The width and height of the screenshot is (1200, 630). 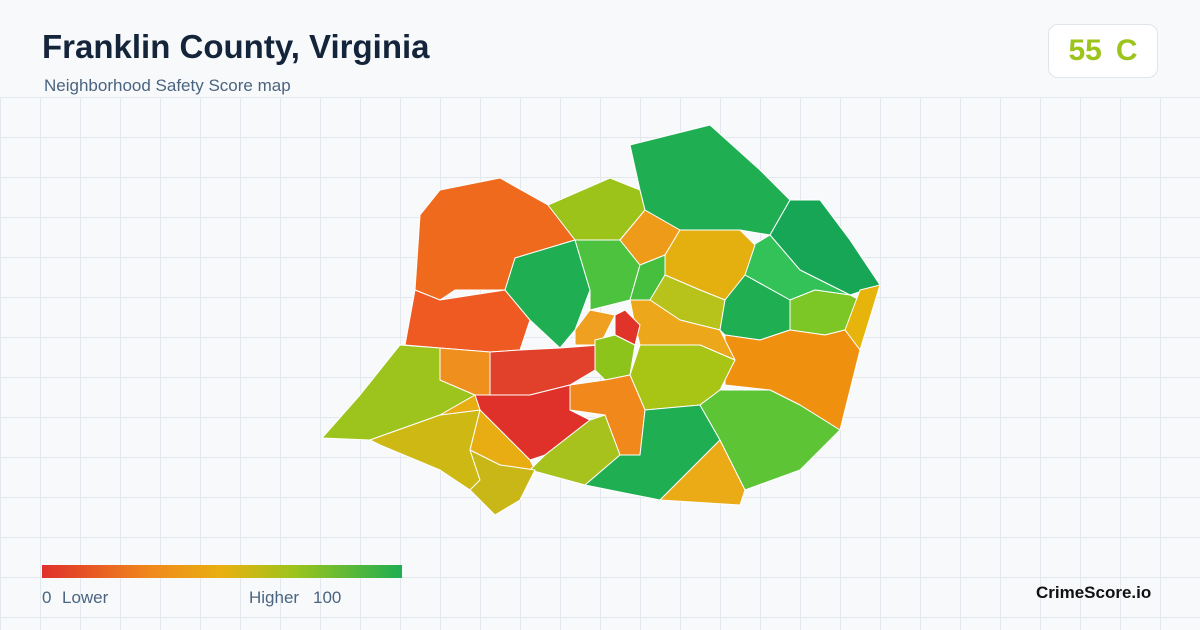 What do you see at coordinates (274, 597) in the screenshot?
I see `legend-max-label: Higher` at bounding box center [274, 597].